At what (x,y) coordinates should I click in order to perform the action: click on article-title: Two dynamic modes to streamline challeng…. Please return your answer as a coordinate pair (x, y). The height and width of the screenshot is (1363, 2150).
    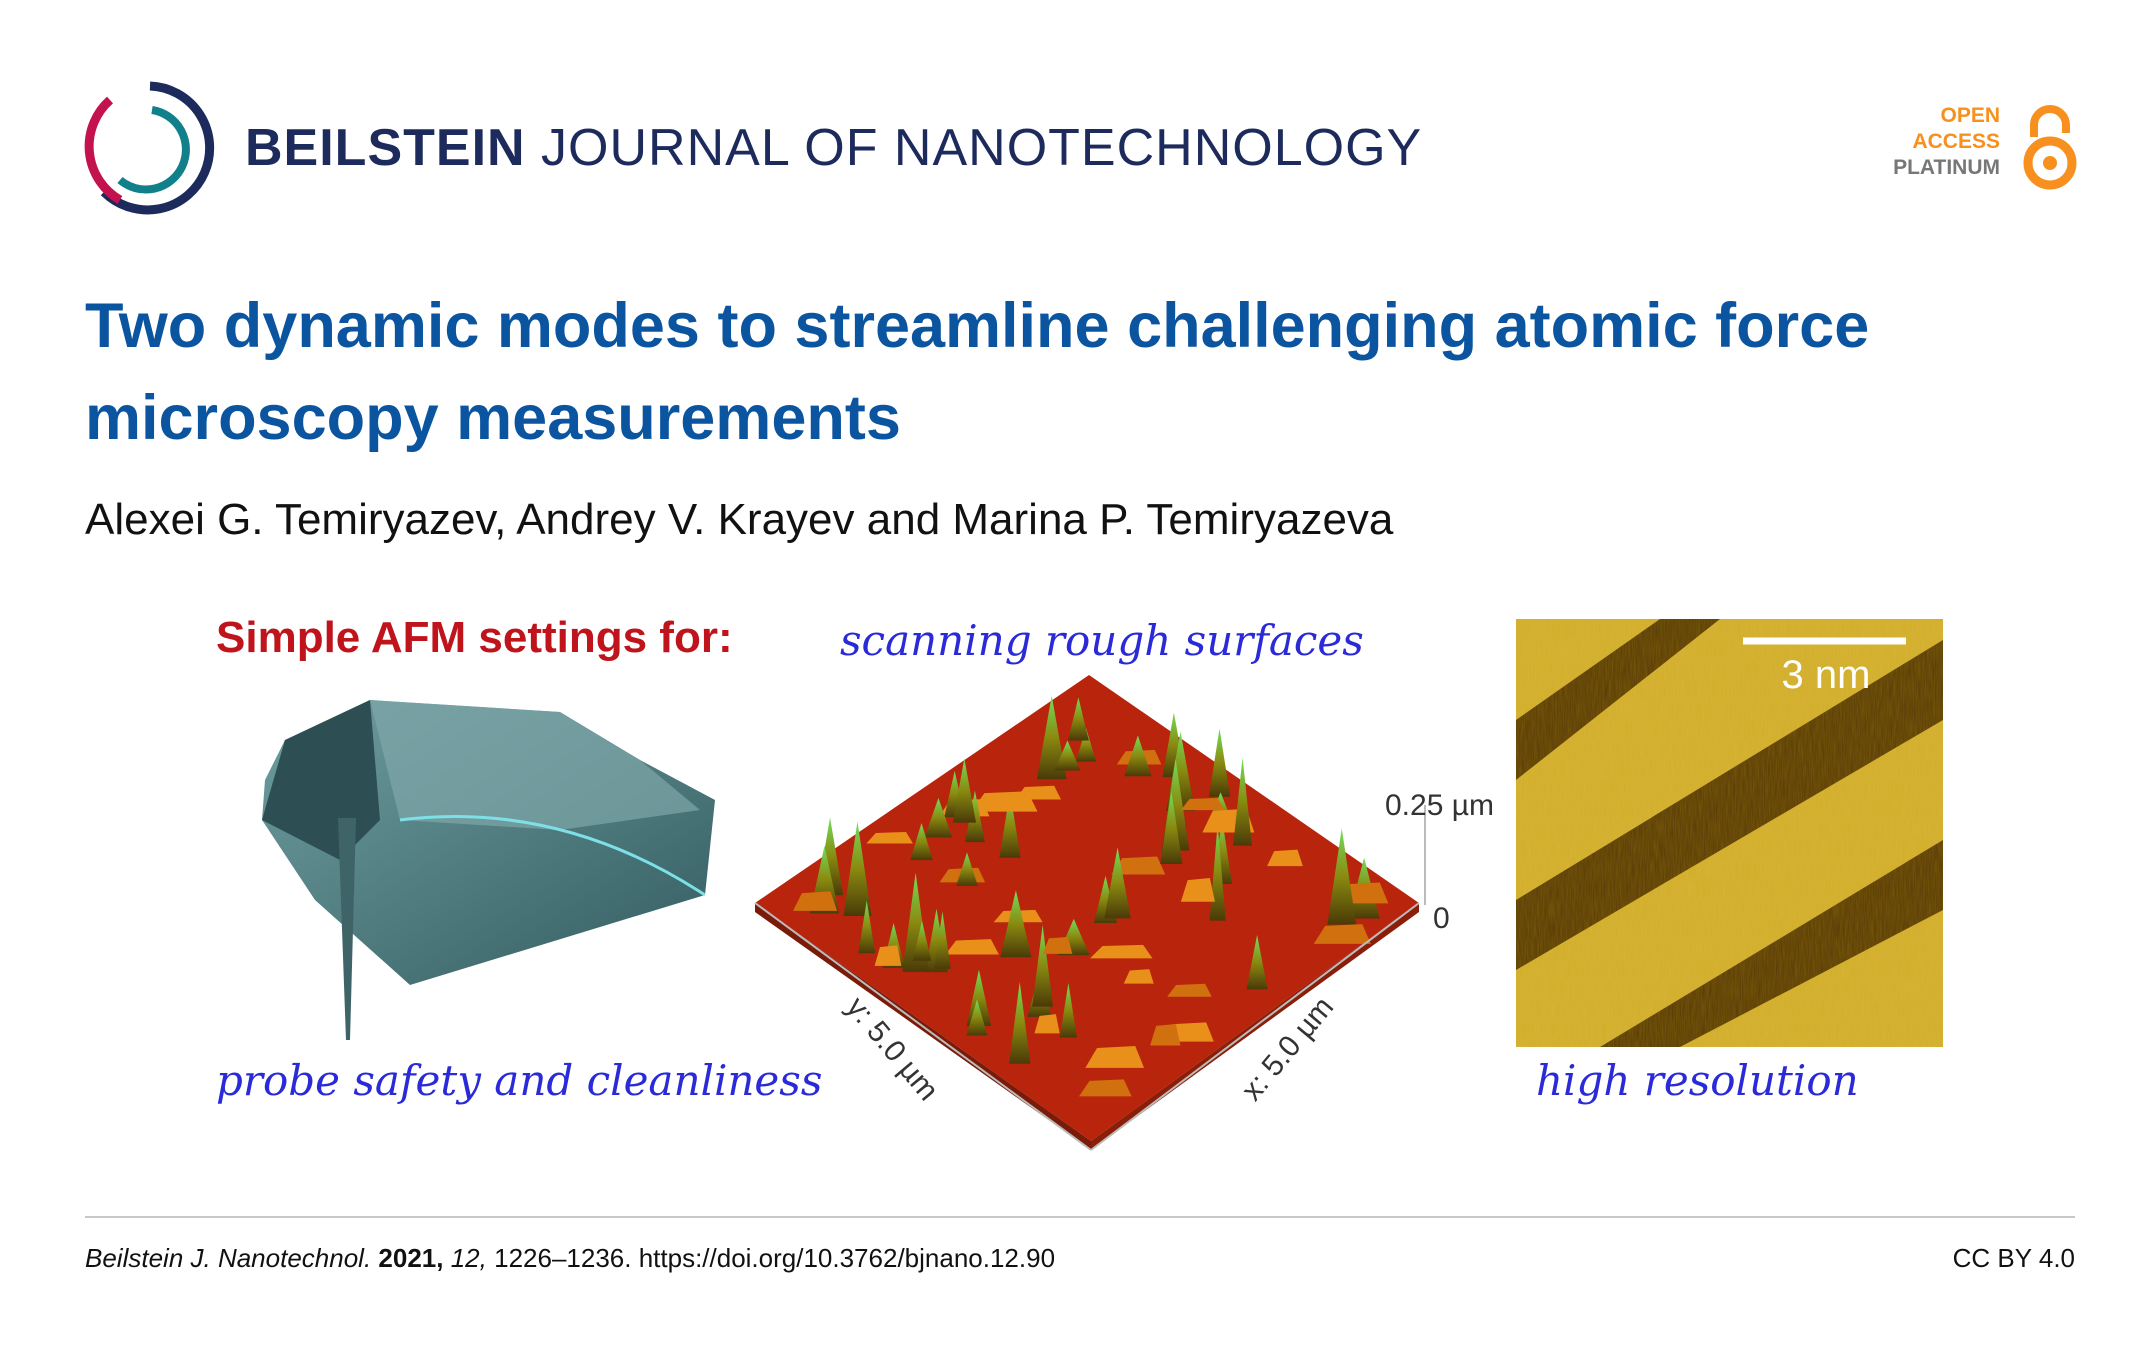
    Looking at the image, I should click on (977, 372).